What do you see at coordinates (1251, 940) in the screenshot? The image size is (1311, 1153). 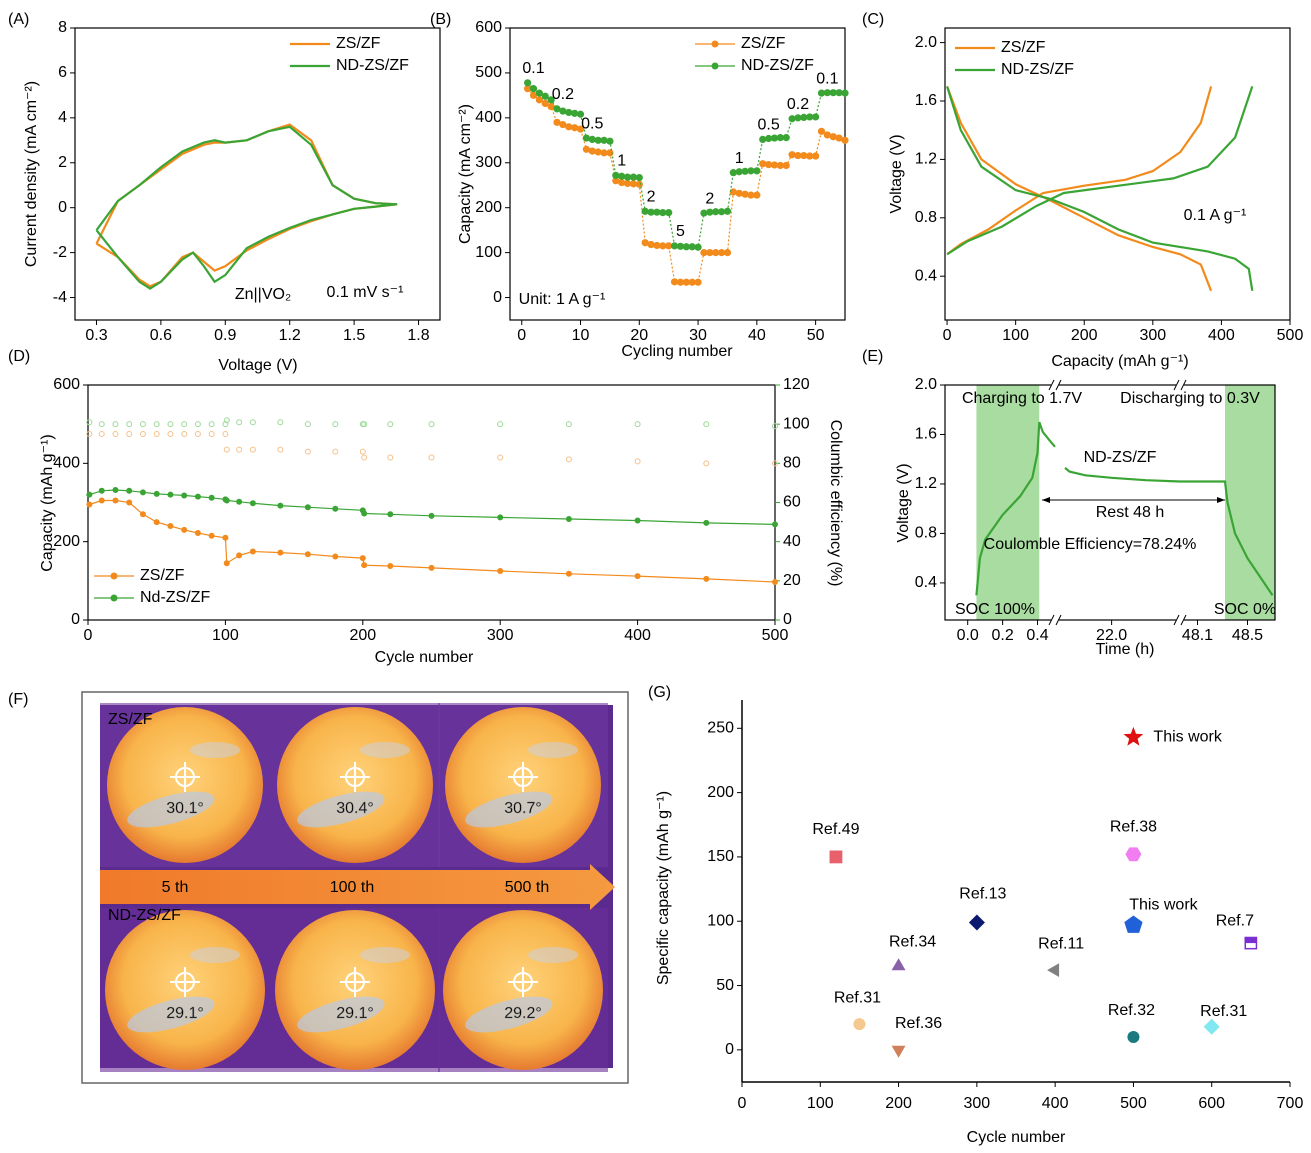 I see `marker-half` at bounding box center [1251, 940].